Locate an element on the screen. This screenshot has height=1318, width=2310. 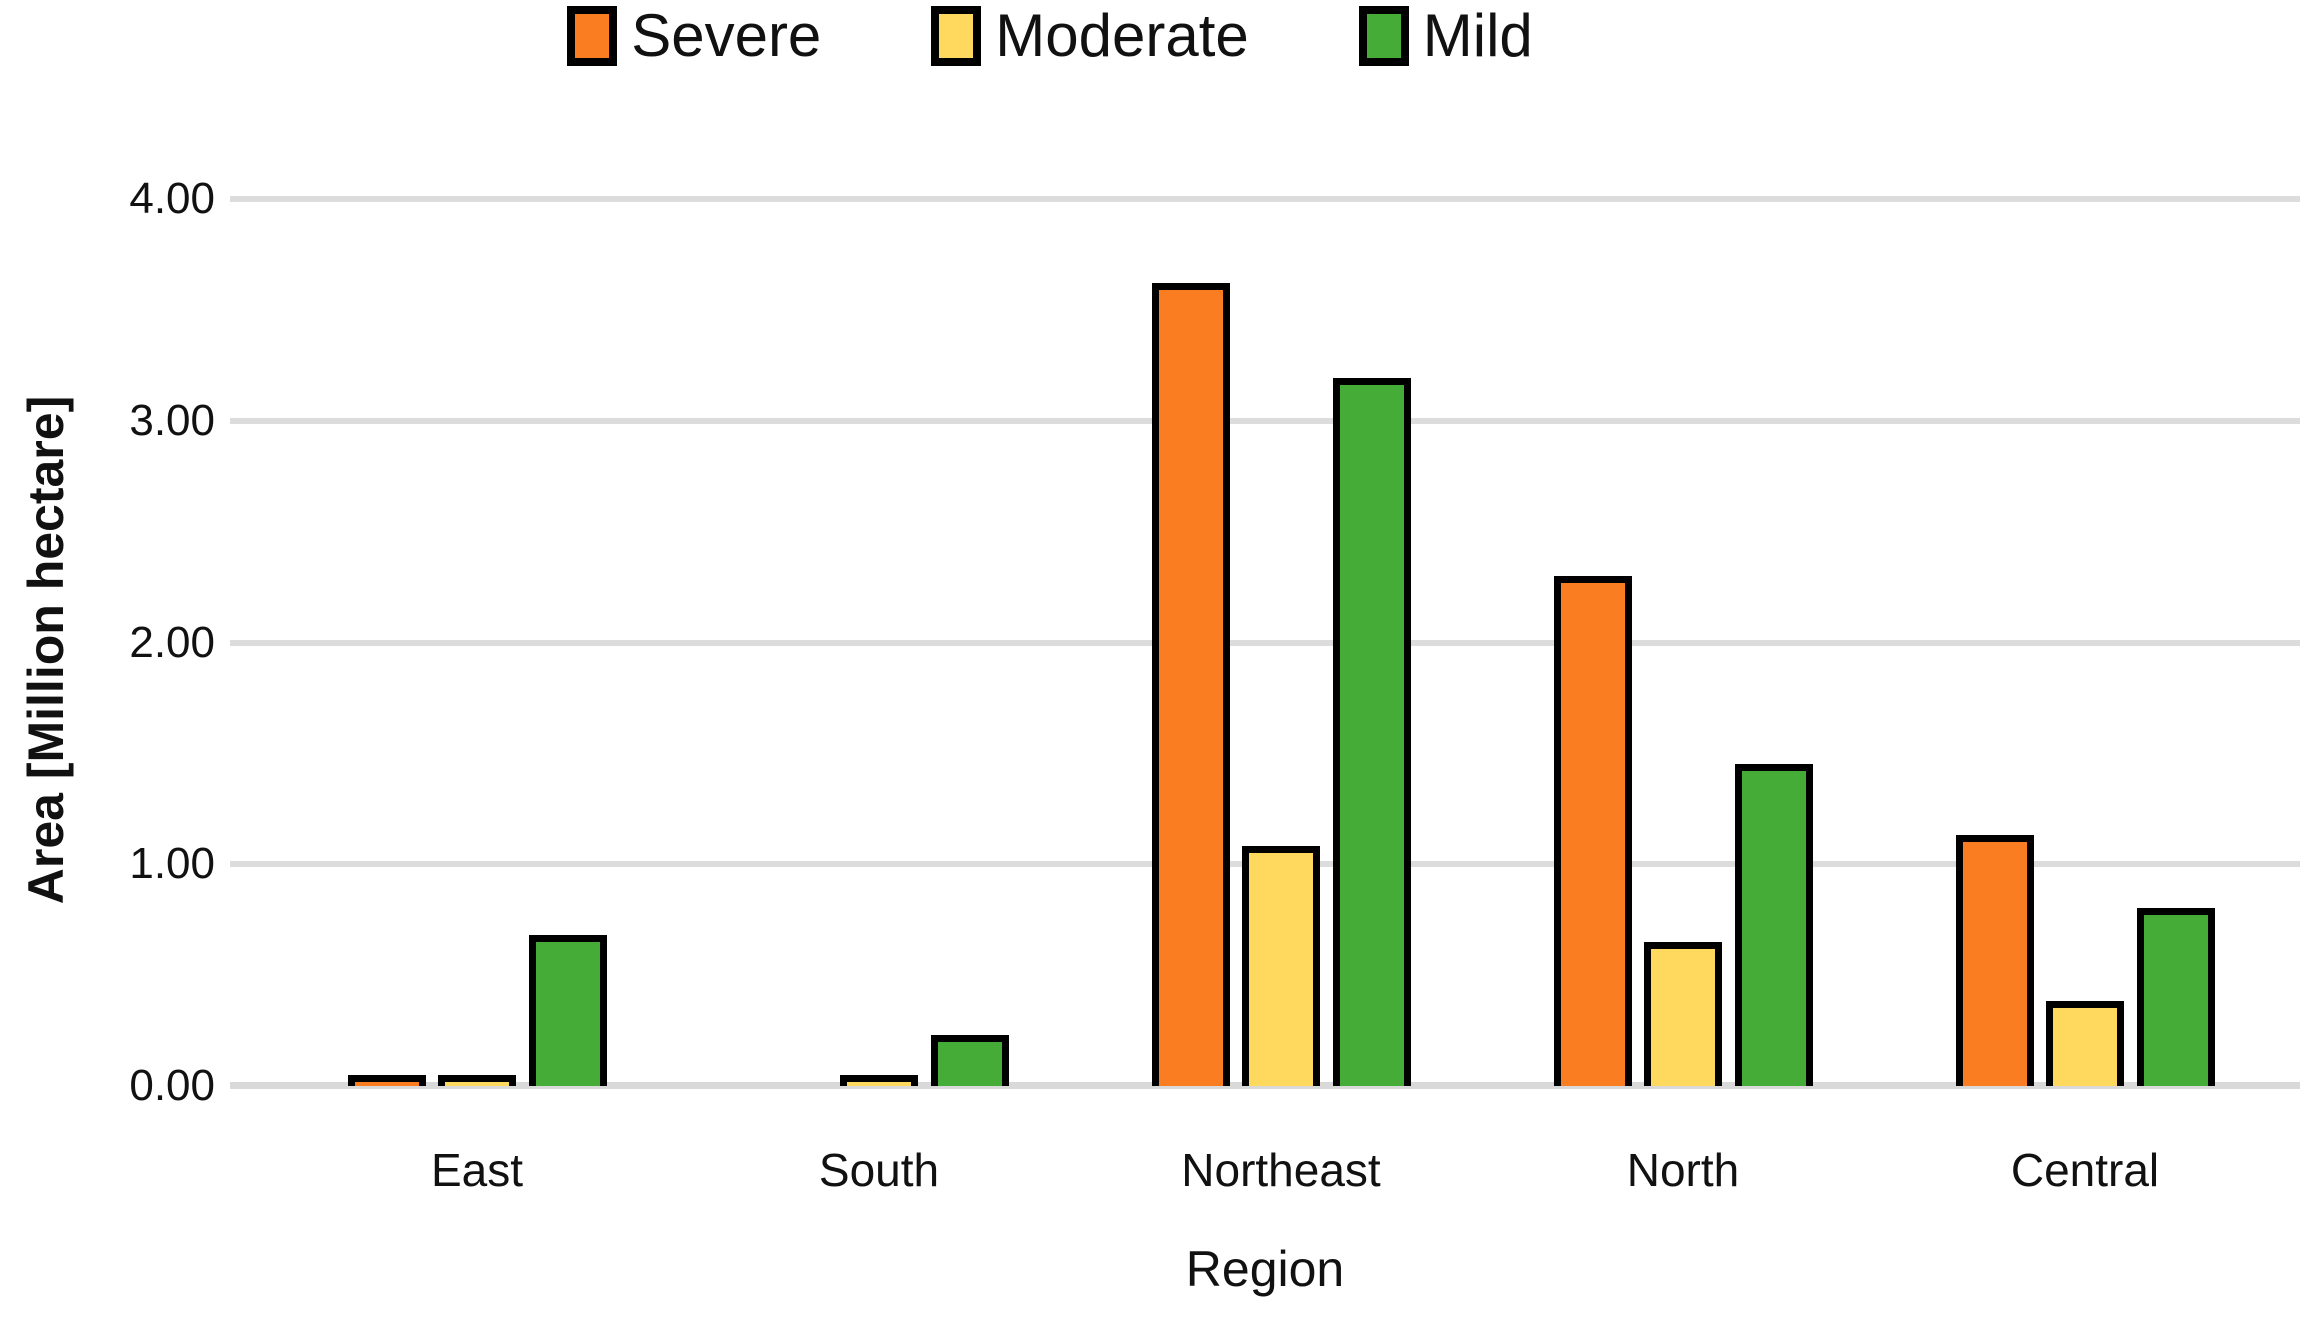
bar-north-moderate is located at coordinates (1683, 1013).